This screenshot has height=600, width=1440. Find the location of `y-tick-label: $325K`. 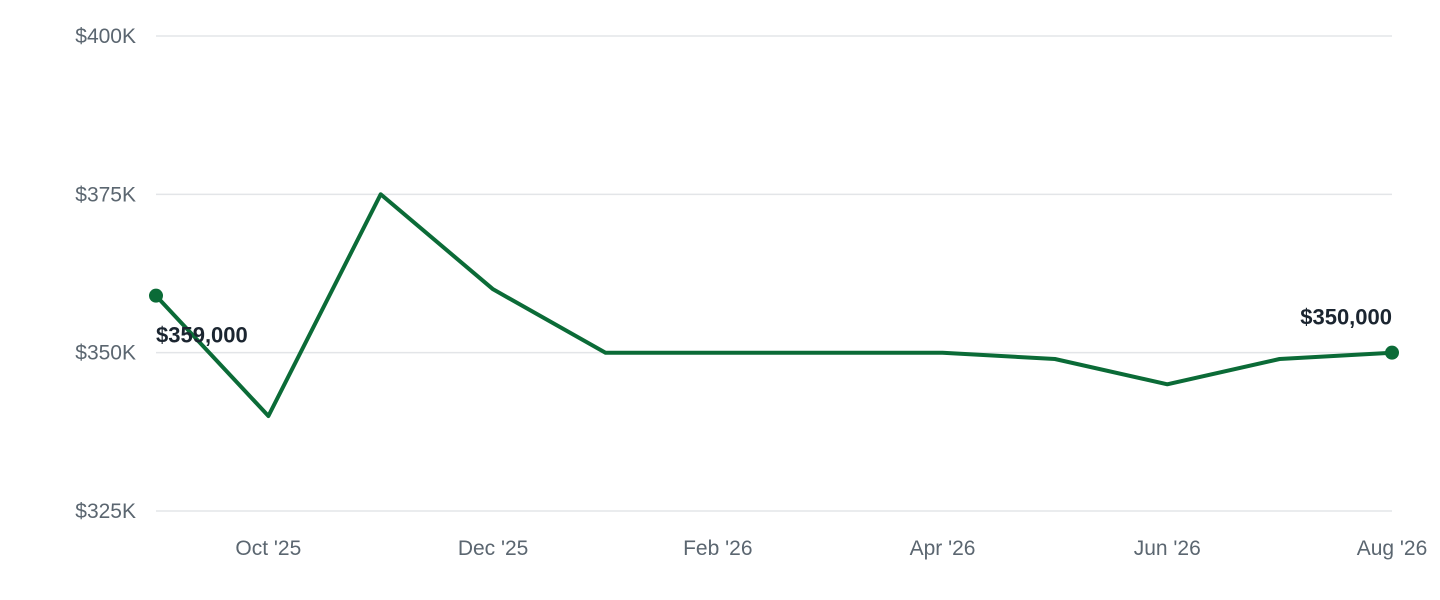

y-tick-label: $325K is located at coordinates (105, 511).